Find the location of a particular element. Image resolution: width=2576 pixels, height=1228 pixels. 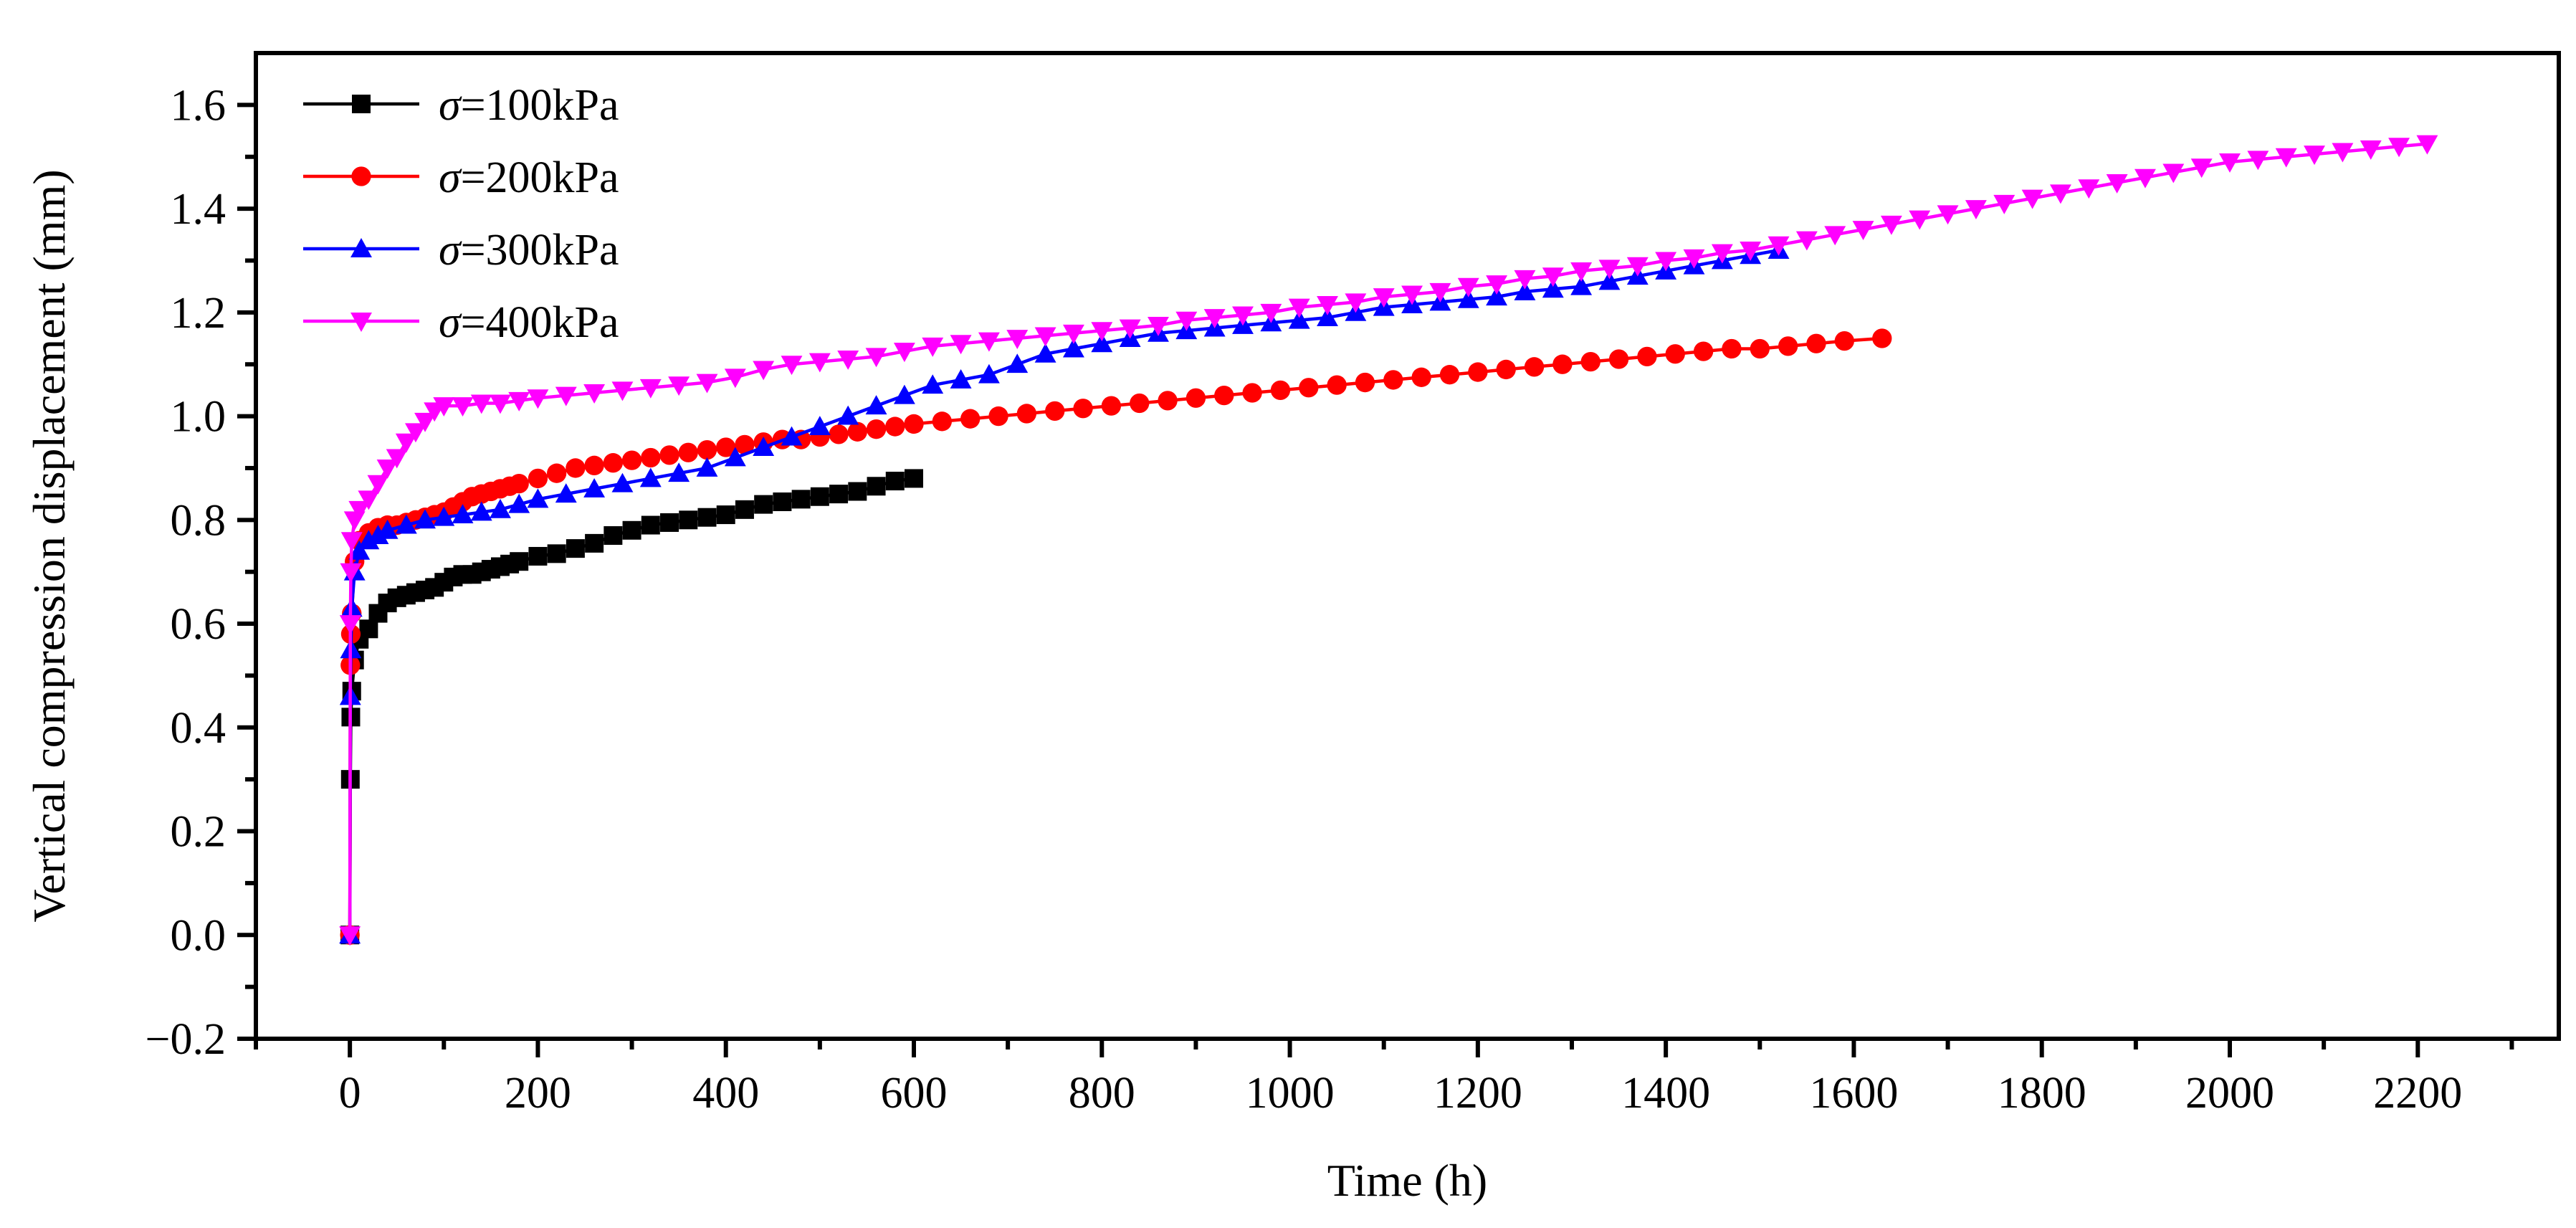

legend-marker is located at coordinates (361, 176).